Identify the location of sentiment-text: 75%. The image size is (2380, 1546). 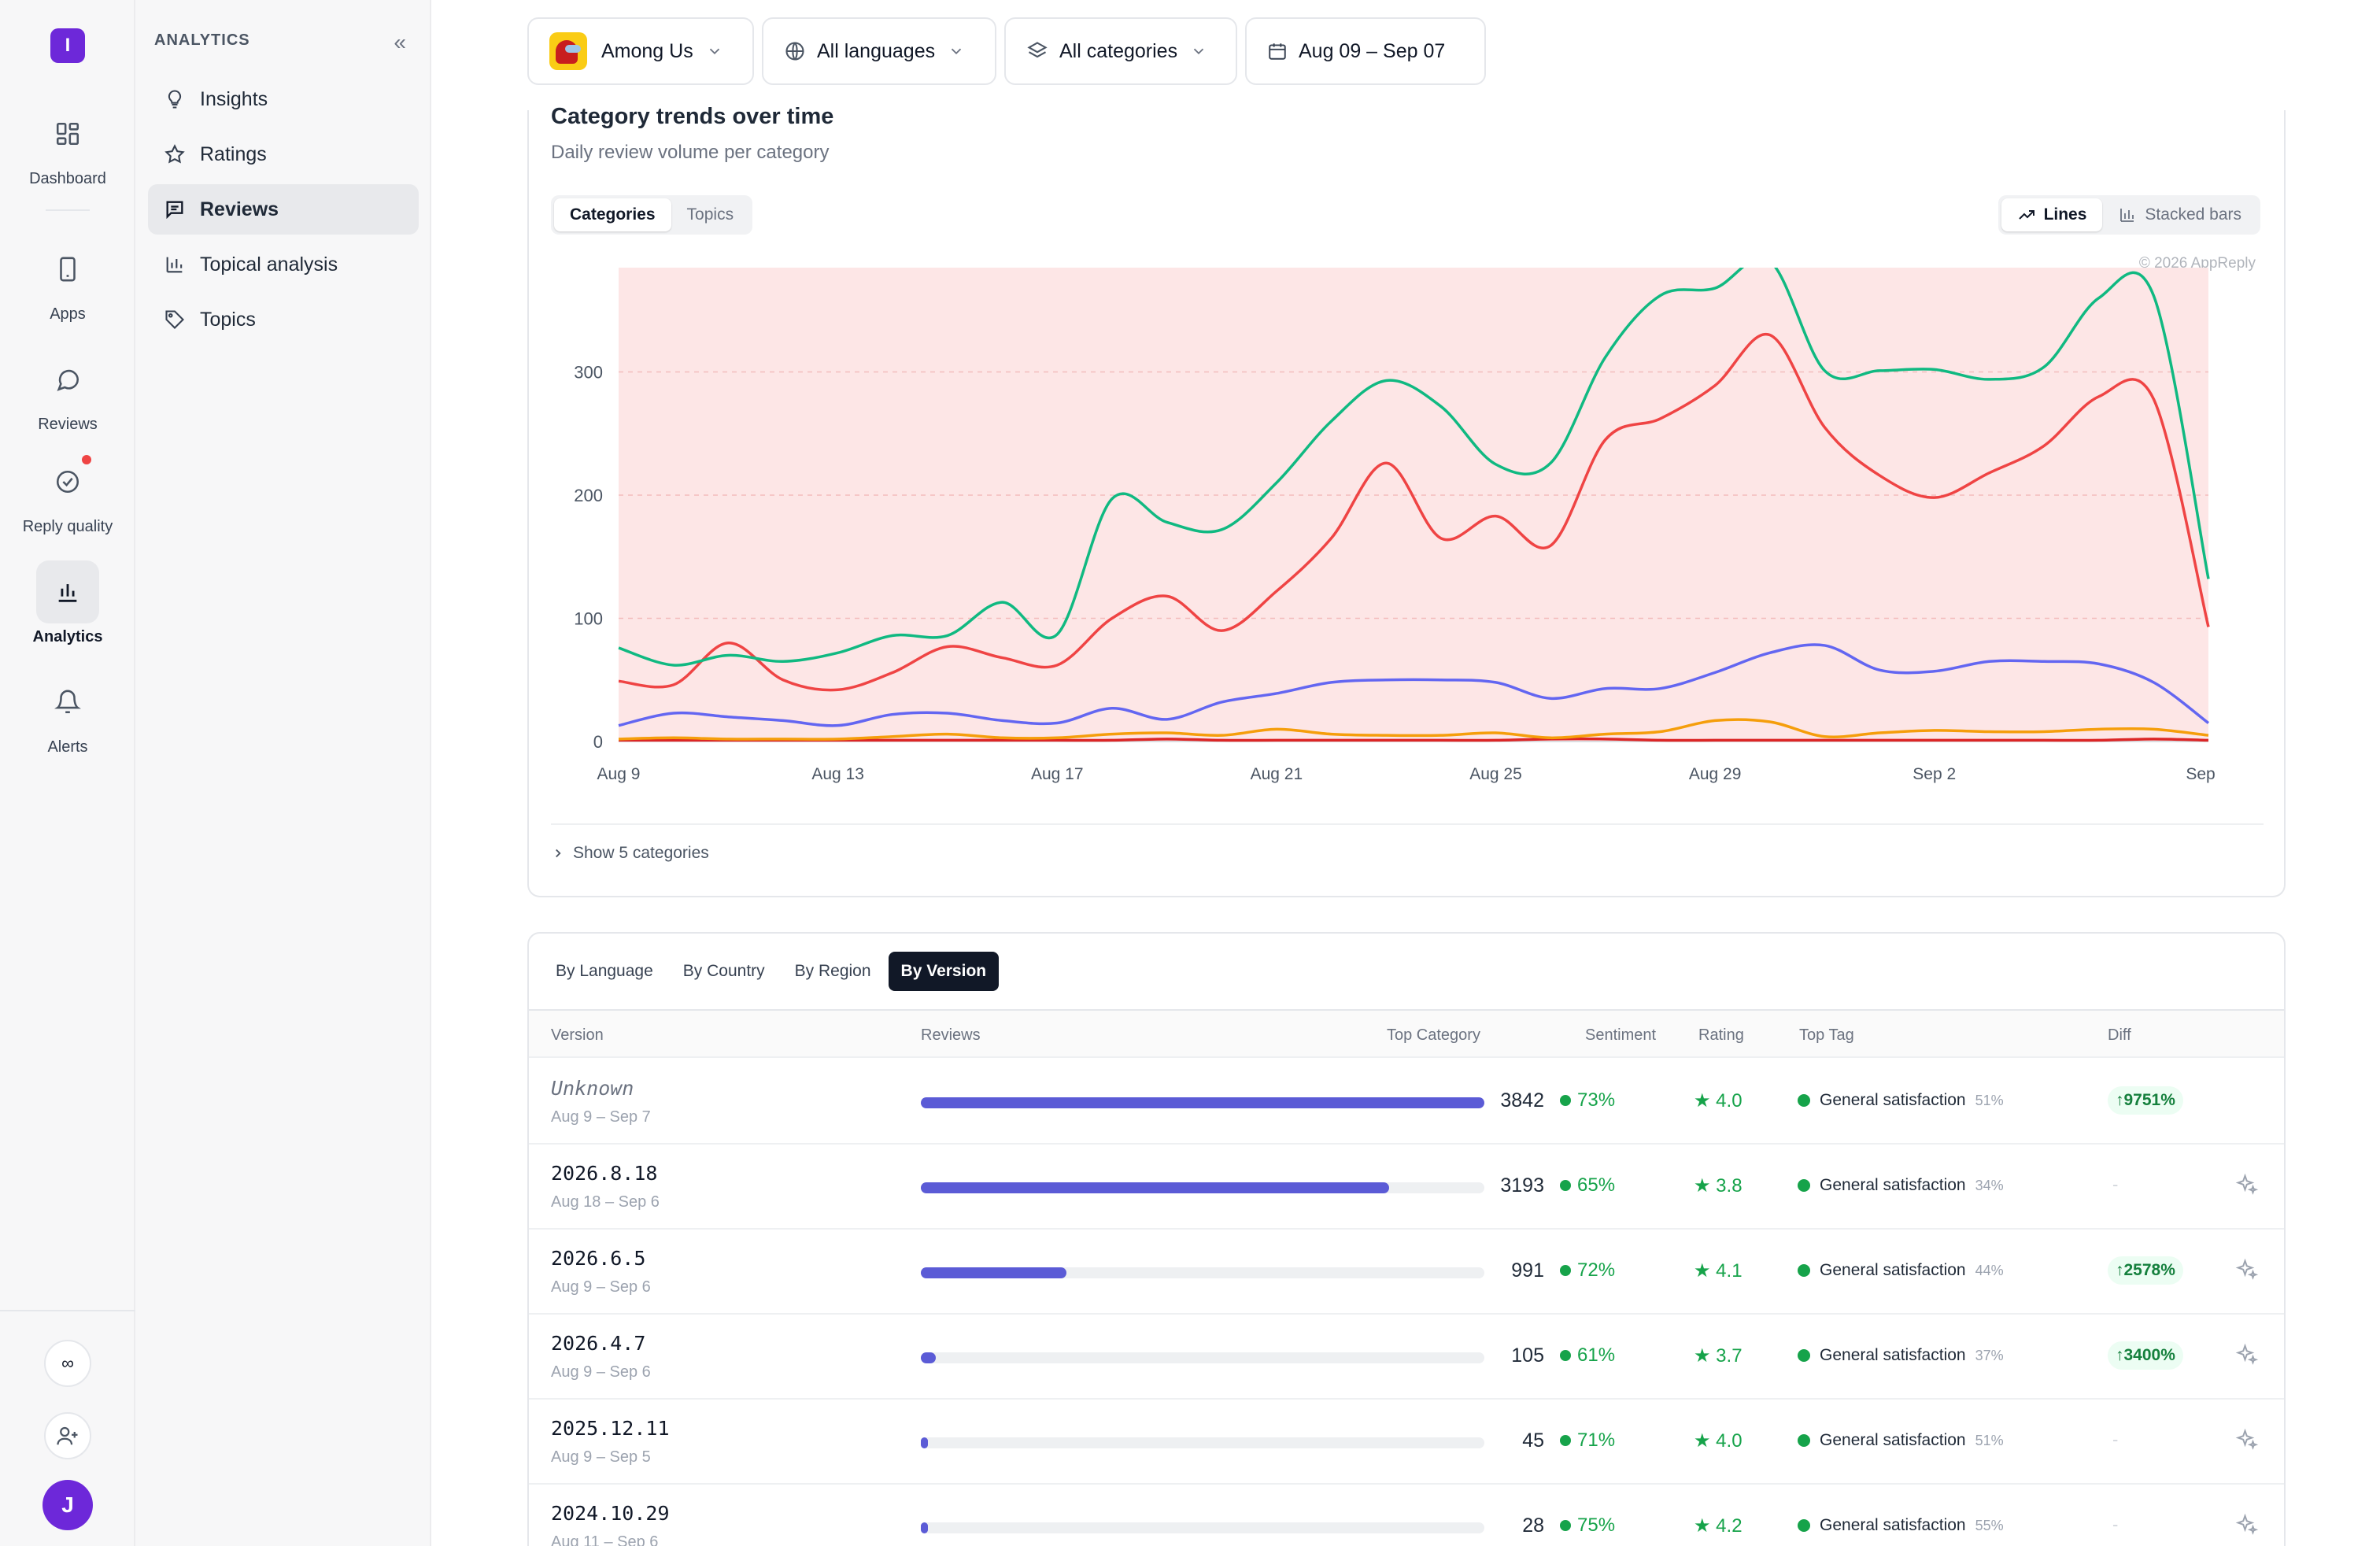
(1596, 1525).